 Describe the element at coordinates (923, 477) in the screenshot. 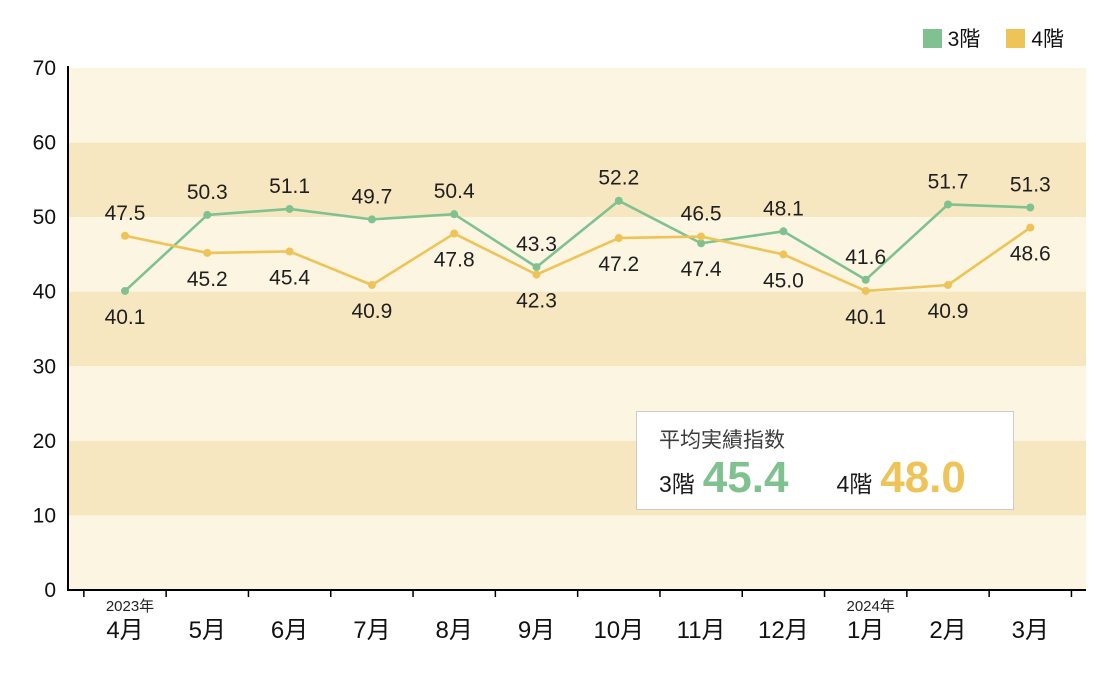

I see `average-value-floor4: 48.0` at that location.